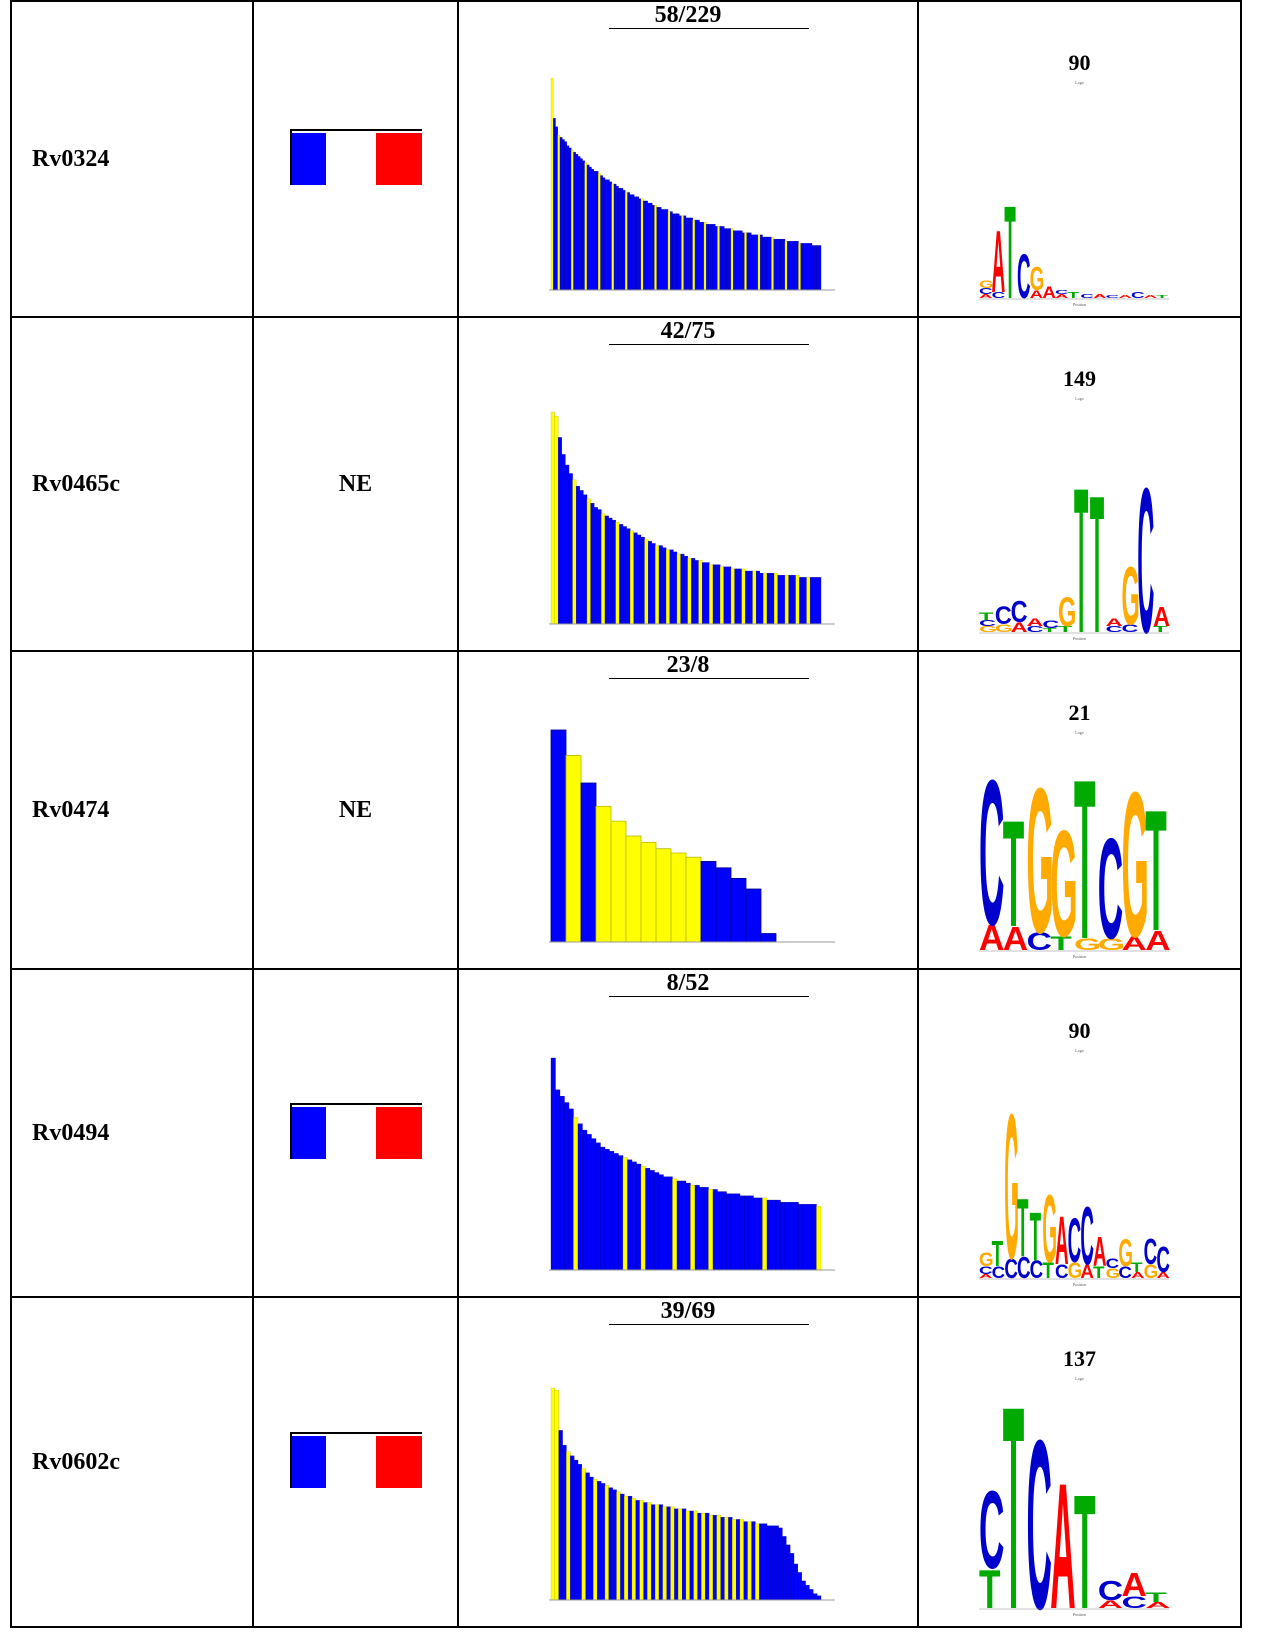  Describe the element at coordinates (355, 484) in the screenshot. I see `status-cell: NE` at that location.